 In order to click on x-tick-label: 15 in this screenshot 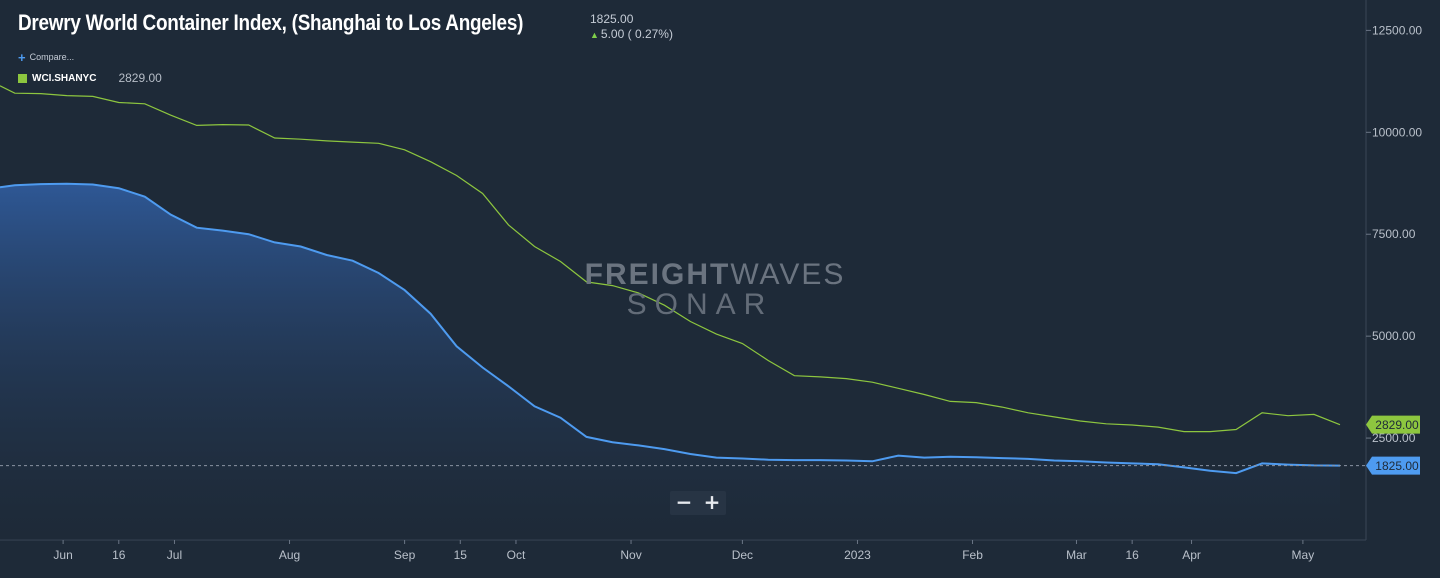, I will do `click(461, 555)`.